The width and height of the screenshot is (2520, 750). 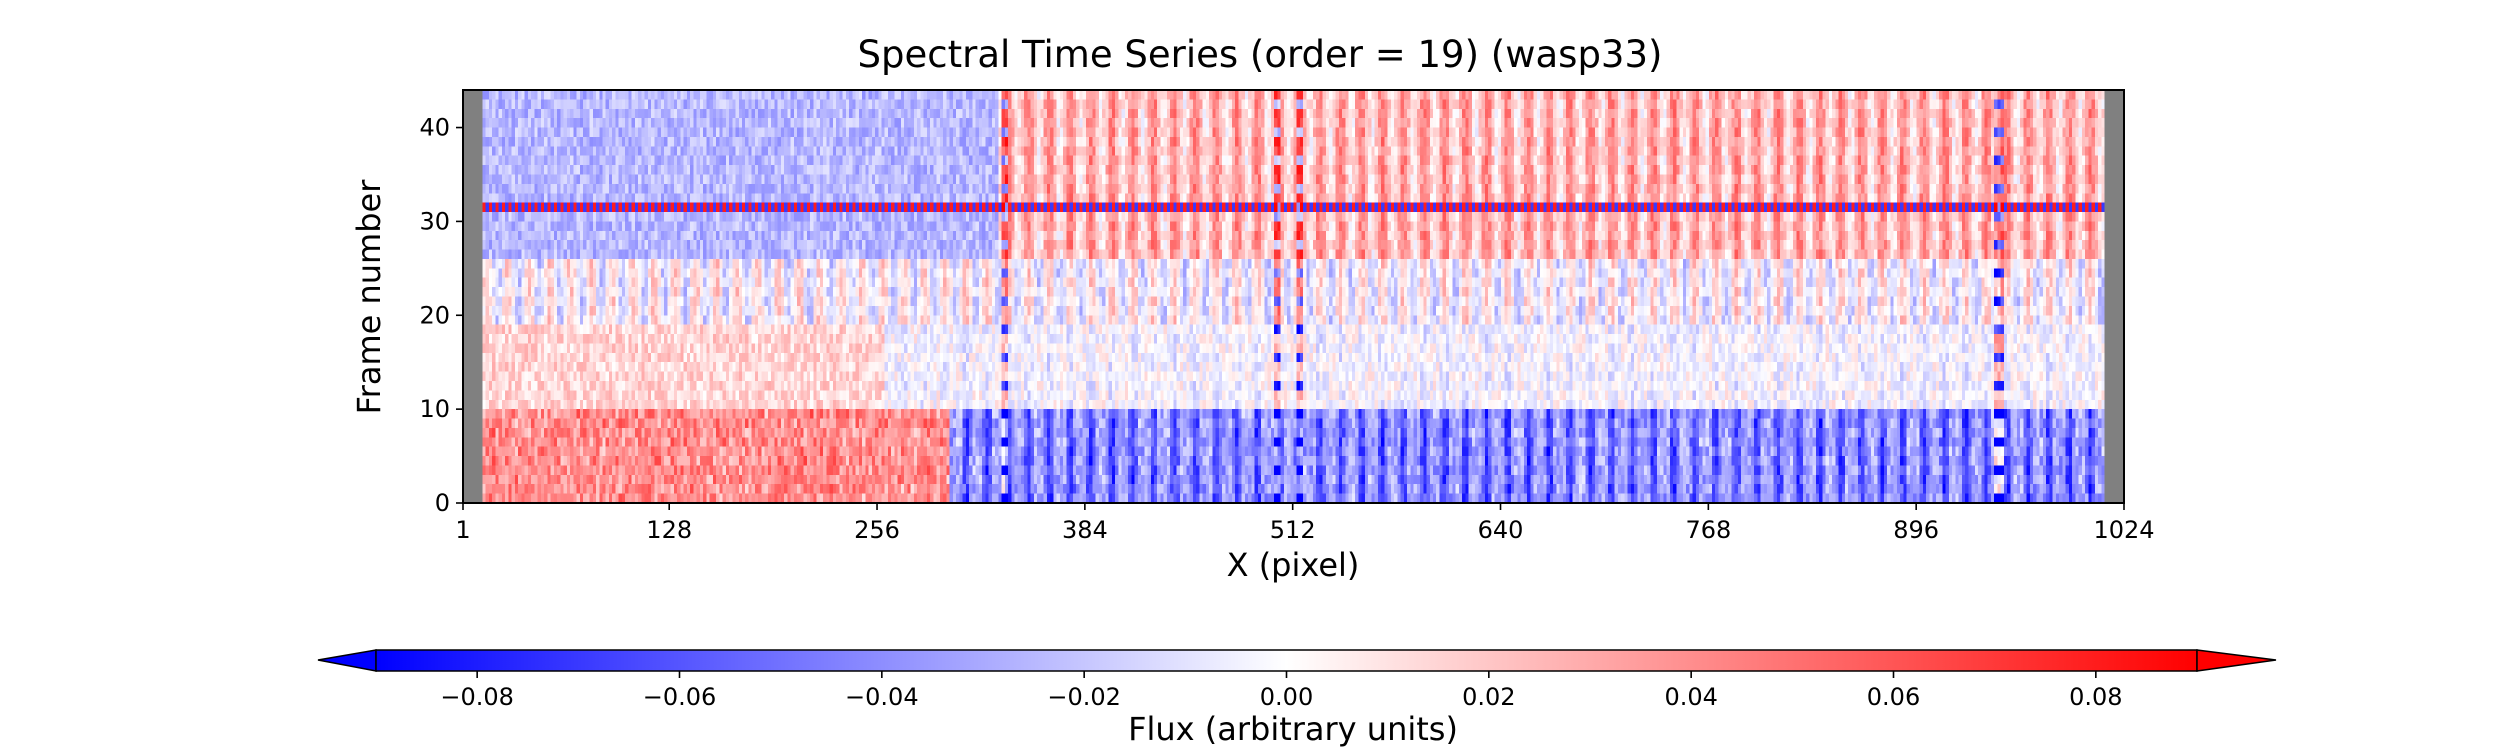 I want to click on y-axis: 0 10 20 30 40, so click(x=441, y=315).